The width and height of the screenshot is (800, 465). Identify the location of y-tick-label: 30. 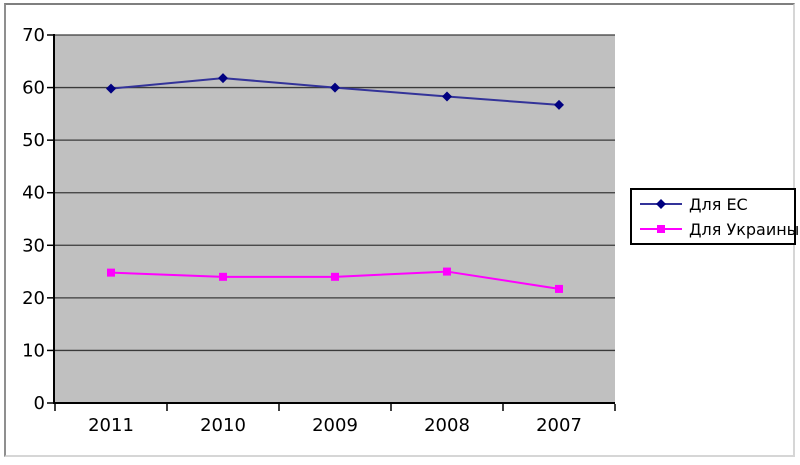
(33, 245).